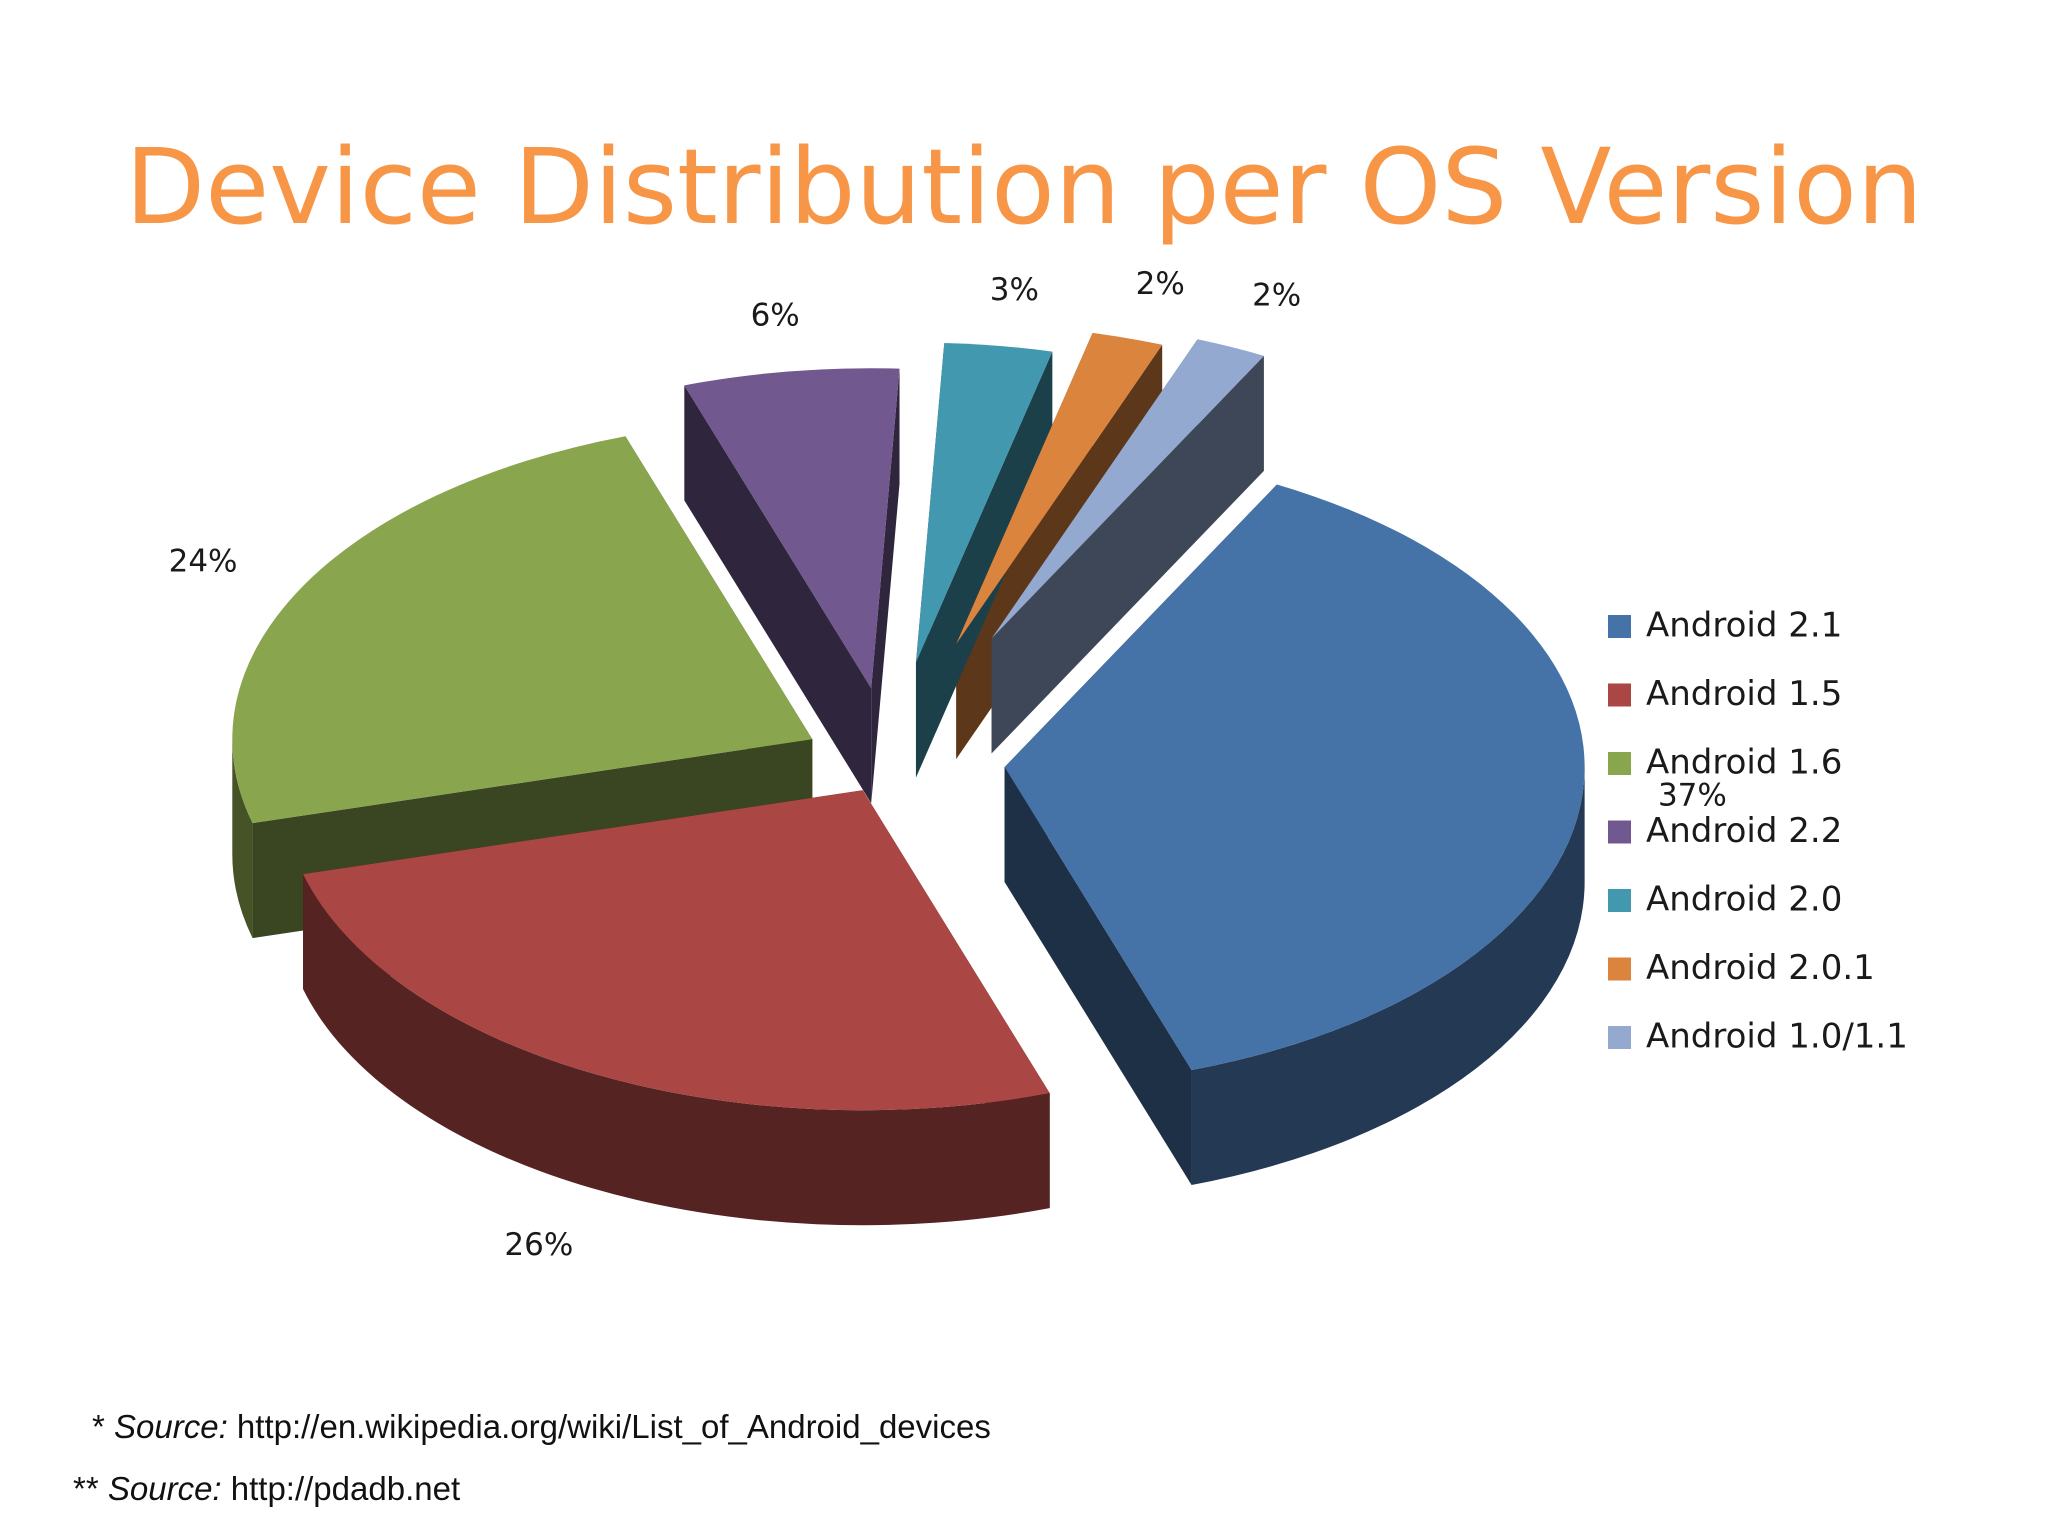 Image resolution: width=2048 pixels, height=1536 pixels. I want to click on slice-wall-android-1-0-1-1-end, so click(1127, 554).